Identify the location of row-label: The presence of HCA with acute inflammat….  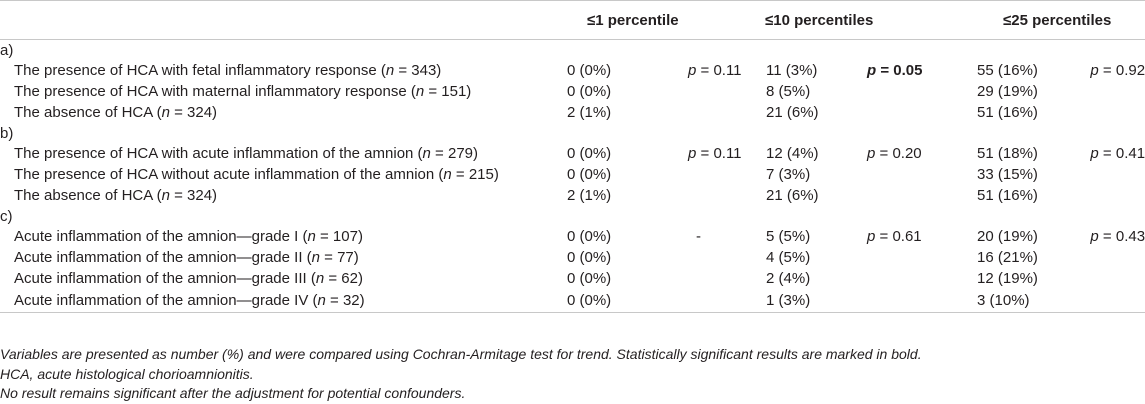
(282, 153).